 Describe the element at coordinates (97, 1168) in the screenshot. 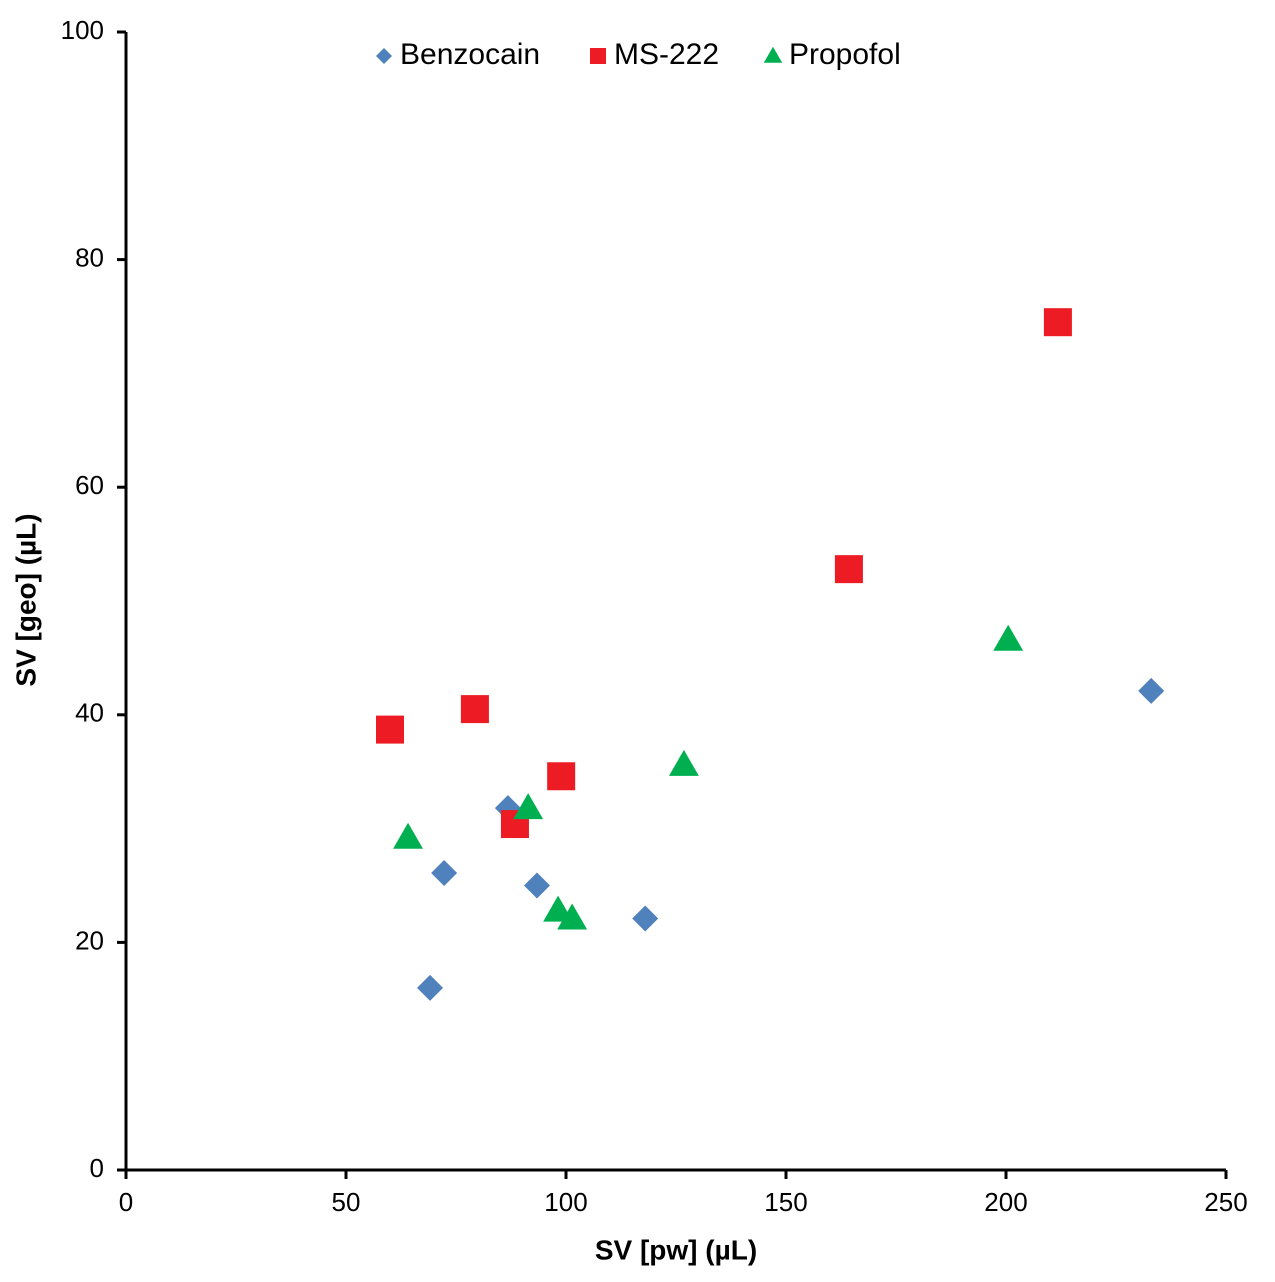

I see `y-tick-label: 0` at that location.